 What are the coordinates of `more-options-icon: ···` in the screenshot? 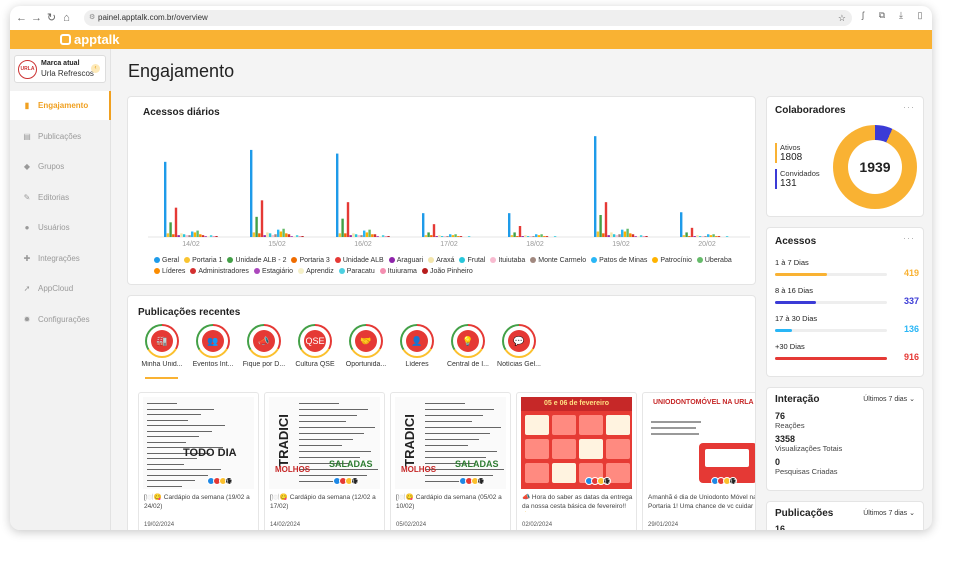 It's located at (909, 238).